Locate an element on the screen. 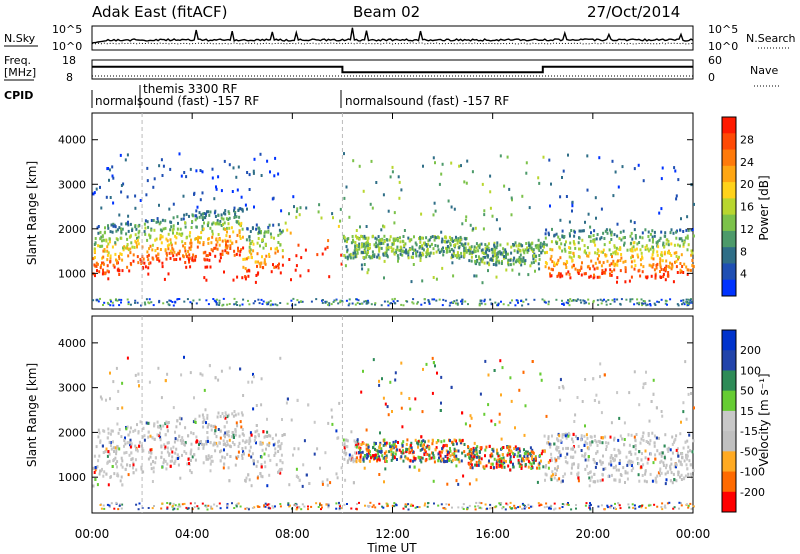 Image resolution: width=800 pixels, height=554 pixels. nsky-tick-top: 10^5 is located at coordinates (67, 29).